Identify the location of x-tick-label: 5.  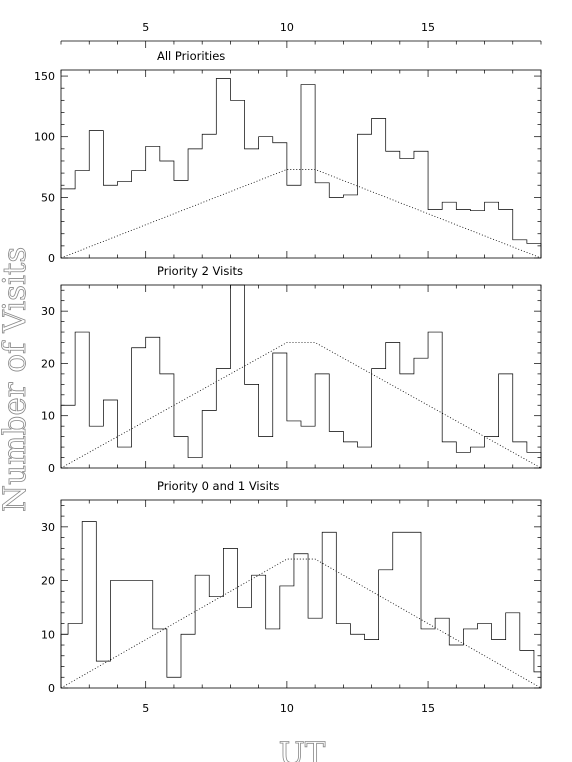
(145, 708).